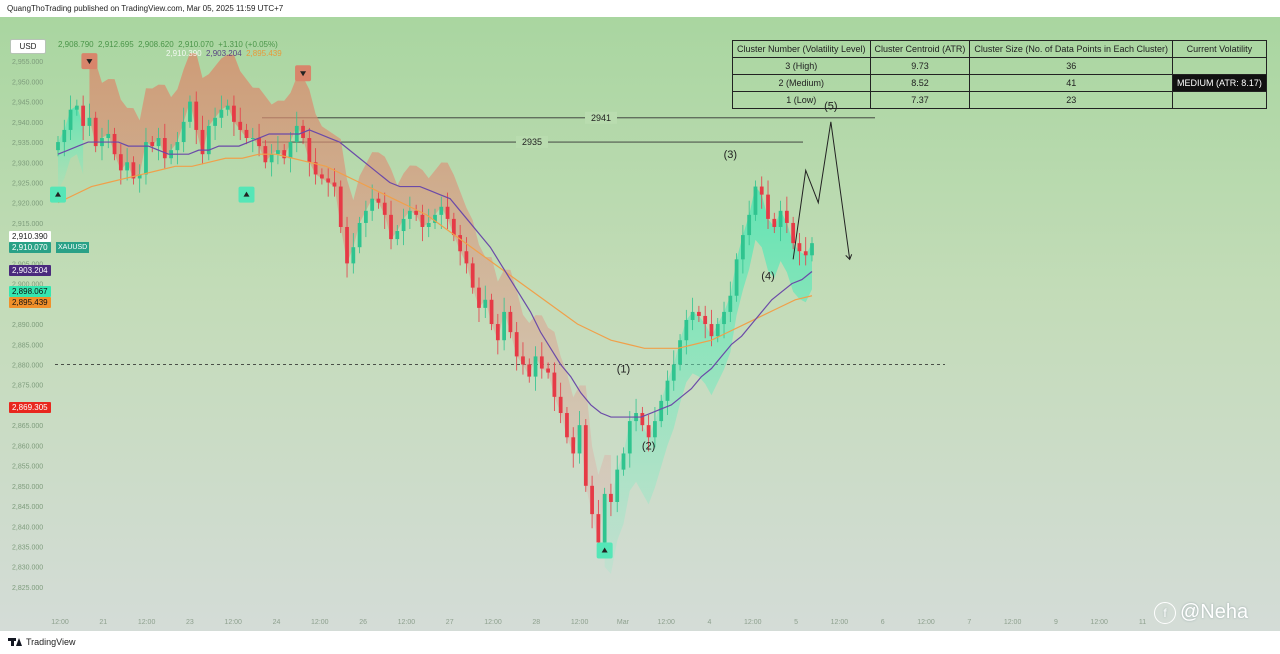 This screenshot has height=654, width=1280. What do you see at coordinates (27, 163) in the screenshot?
I see `y-tick-label: 2,930.000` at bounding box center [27, 163].